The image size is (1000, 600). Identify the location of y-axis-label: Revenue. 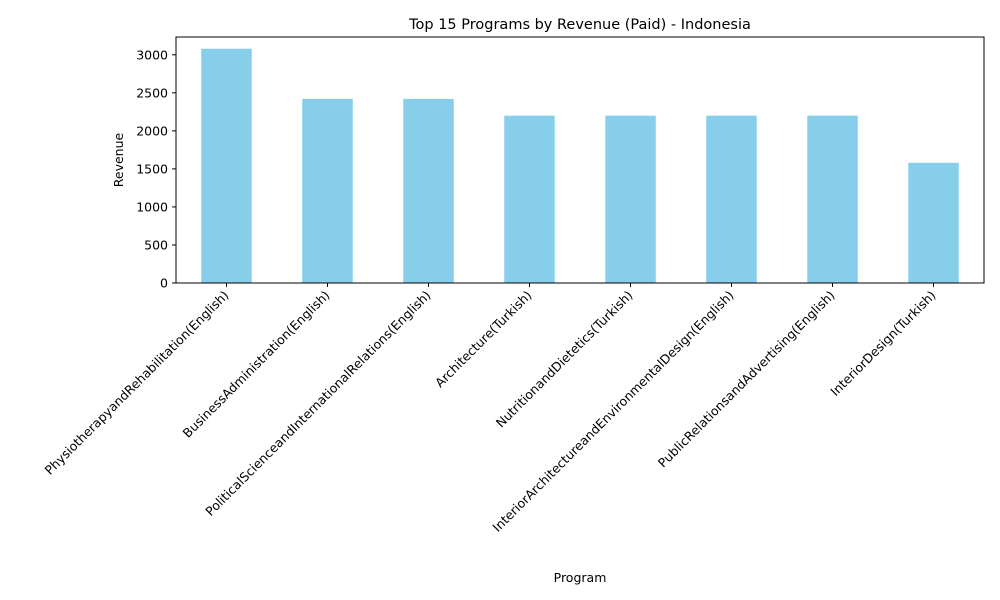
(118, 159).